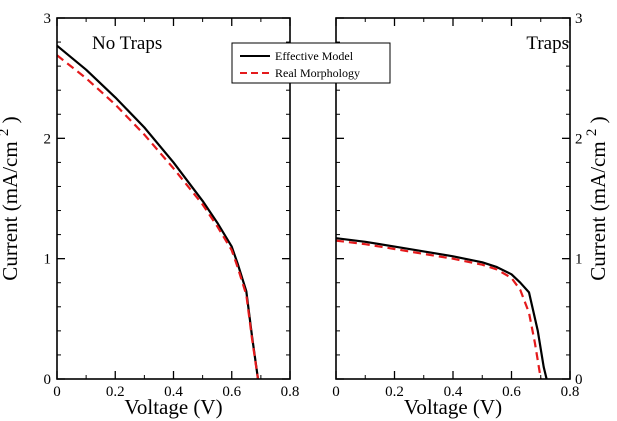 This screenshot has width=617, height=421. I want to click on legend: Effective Model Real Morphology, so click(311, 63).